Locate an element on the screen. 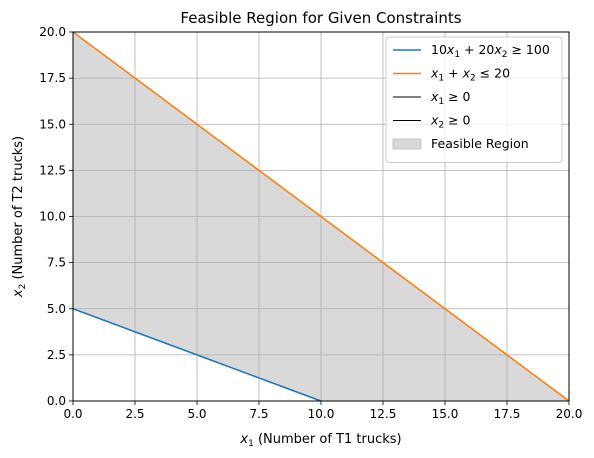 This screenshot has height=458, width=594. axis-title-subscript: 1 is located at coordinates (251, 444).